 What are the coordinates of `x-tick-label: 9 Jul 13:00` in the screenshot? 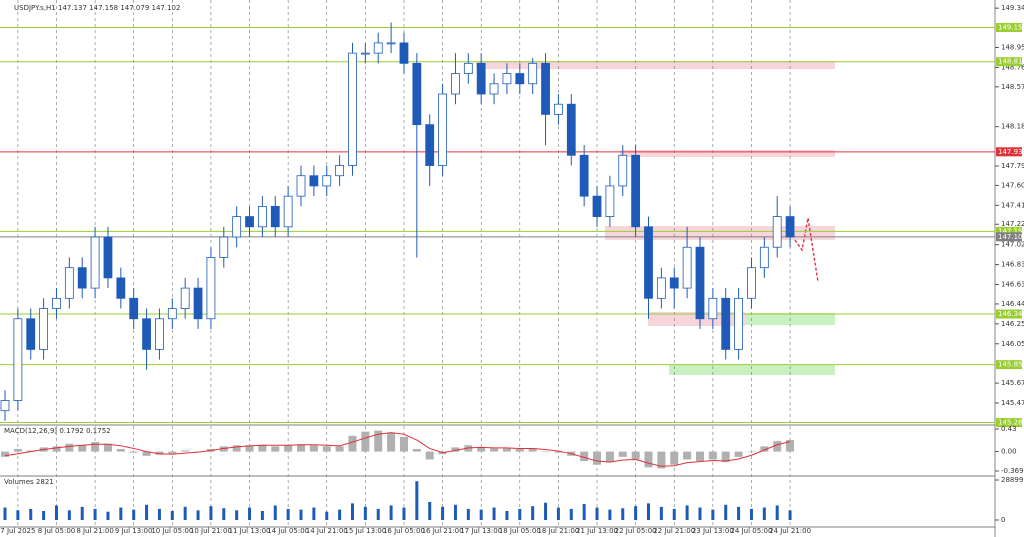 It's located at (134, 531).